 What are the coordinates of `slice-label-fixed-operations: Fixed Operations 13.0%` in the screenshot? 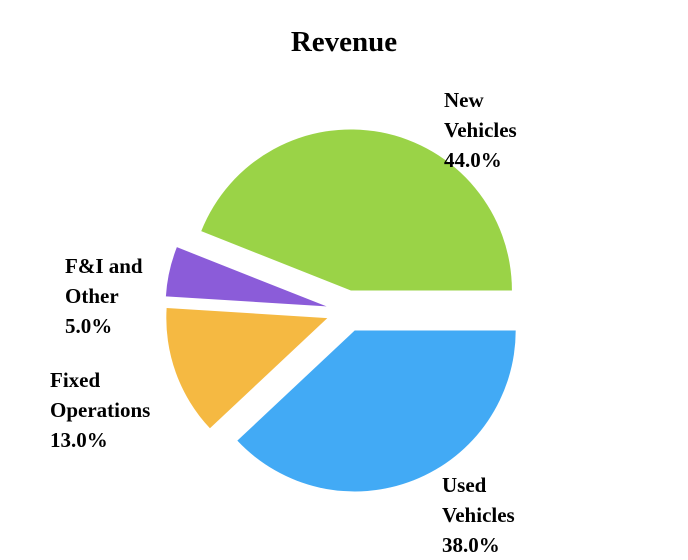 It's located at (100, 410).